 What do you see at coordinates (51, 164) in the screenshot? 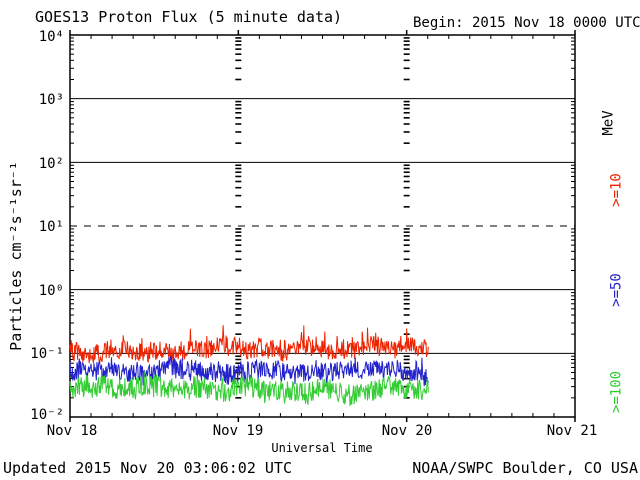
I see `y-tick-label: 10²` at bounding box center [51, 164].